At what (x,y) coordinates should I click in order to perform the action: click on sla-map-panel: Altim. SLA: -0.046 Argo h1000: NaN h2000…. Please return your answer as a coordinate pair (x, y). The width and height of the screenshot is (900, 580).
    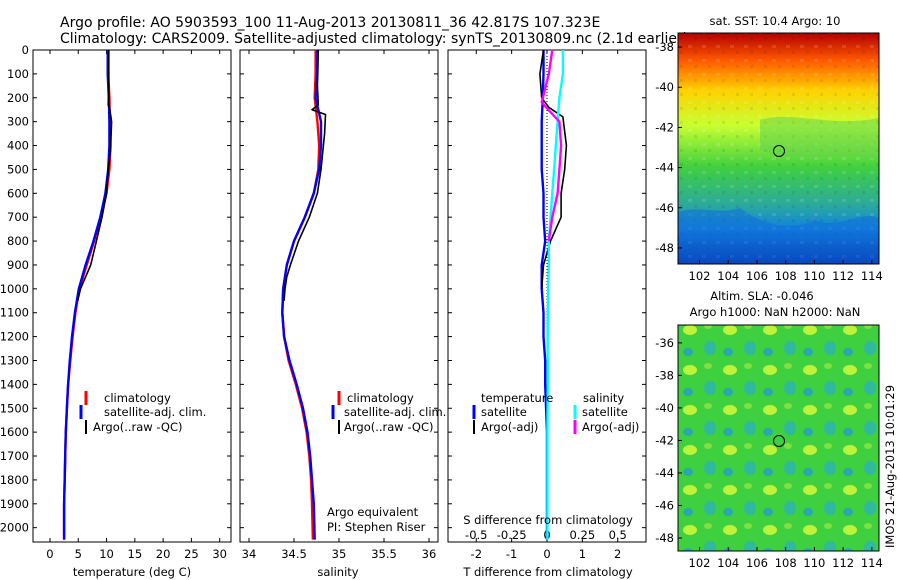
    Looking at the image, I should click on (769, 429).